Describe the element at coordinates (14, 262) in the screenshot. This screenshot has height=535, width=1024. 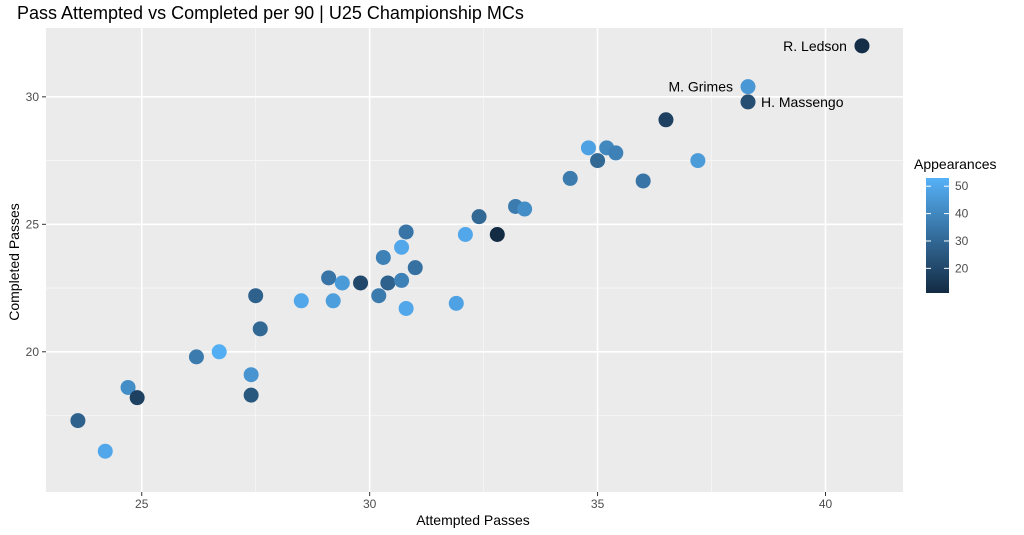
I see `y-axis-title: Completed Passes` at that location.